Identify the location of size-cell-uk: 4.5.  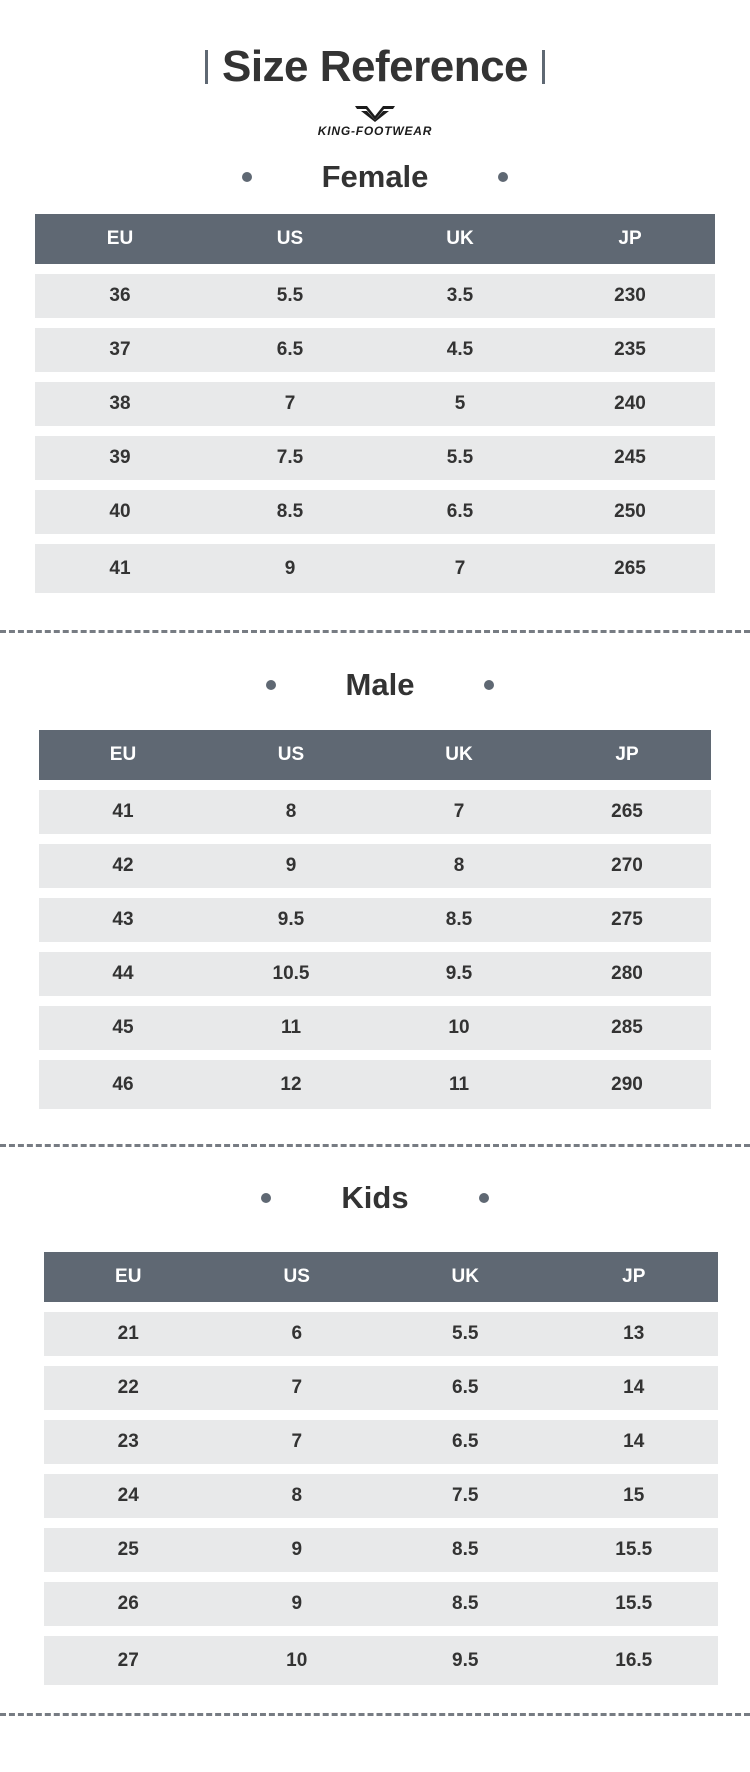
(460, 349).